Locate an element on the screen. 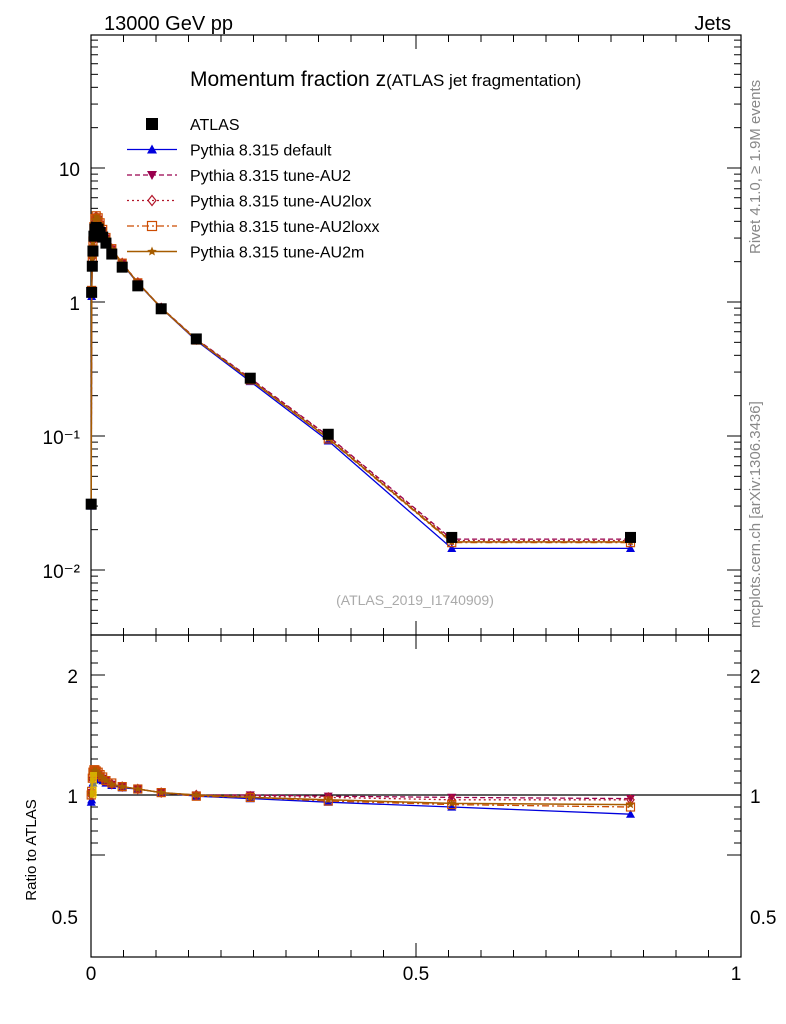 This screenshot has height=1024, width=786. x-tick-label-1: 1 is located at coordinates (736, 974).